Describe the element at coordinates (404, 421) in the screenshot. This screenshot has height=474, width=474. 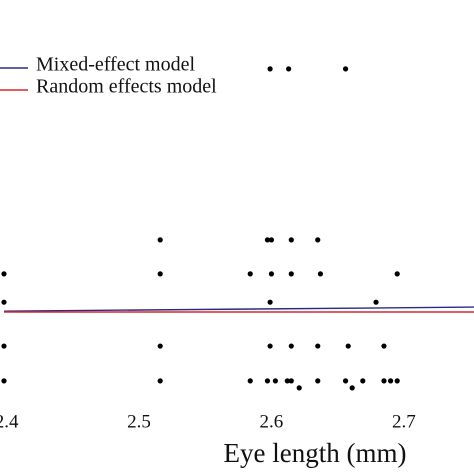
I see `x-tick-label: 2.7` at that location.